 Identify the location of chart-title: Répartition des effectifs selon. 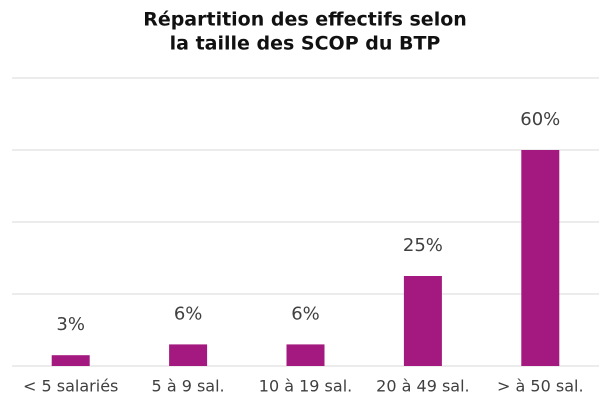
(305, 20).